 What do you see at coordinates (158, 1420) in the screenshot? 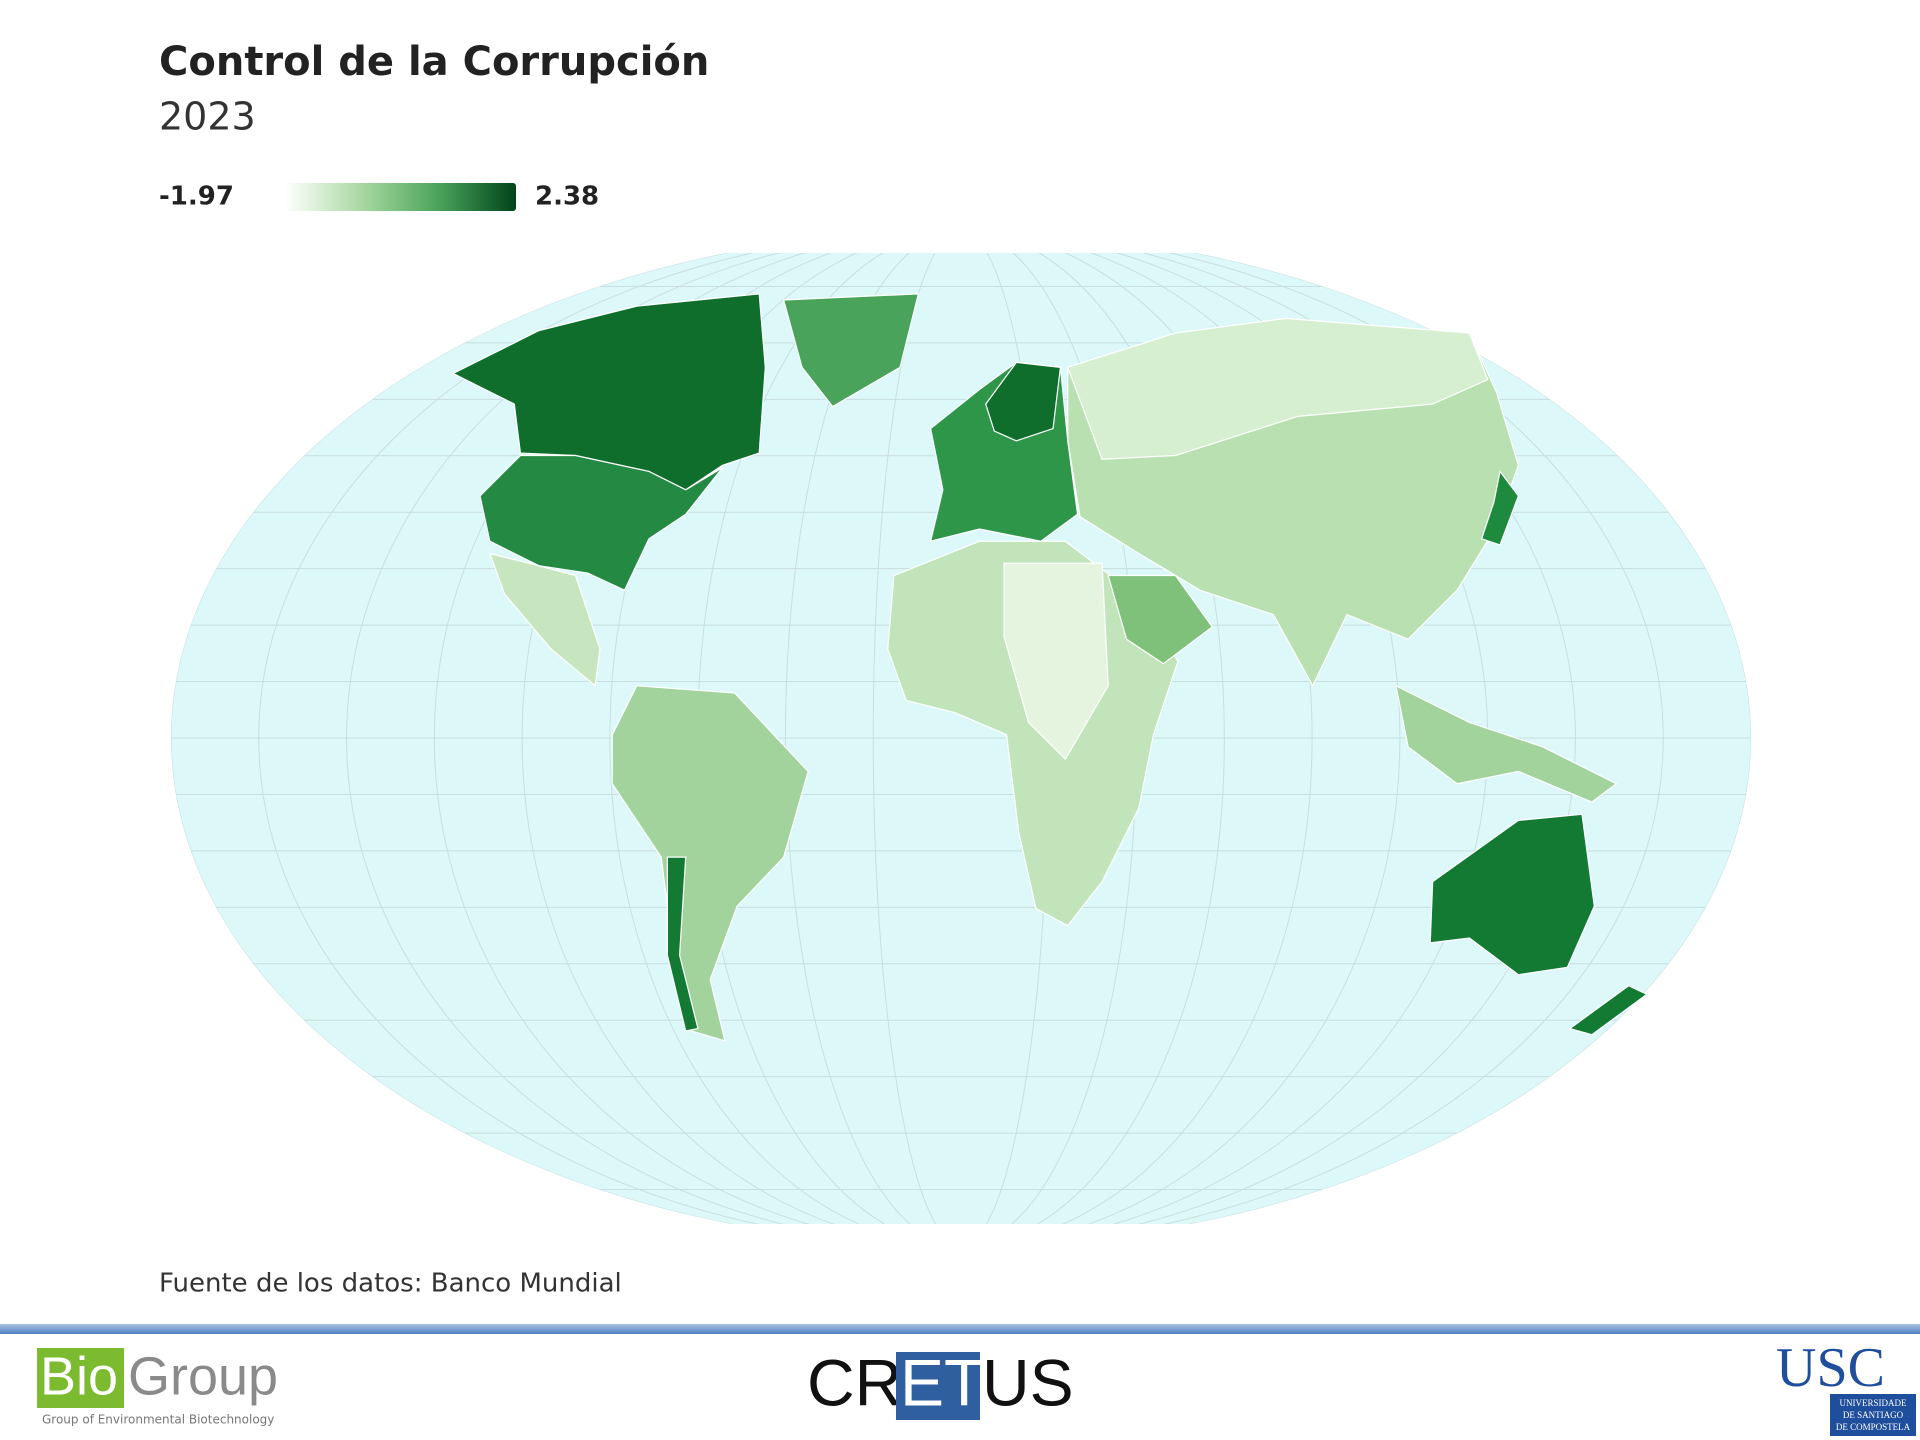
I see `logo-tagline: Group of Environmental Biotechnology` at bounding box center [158, 1420].